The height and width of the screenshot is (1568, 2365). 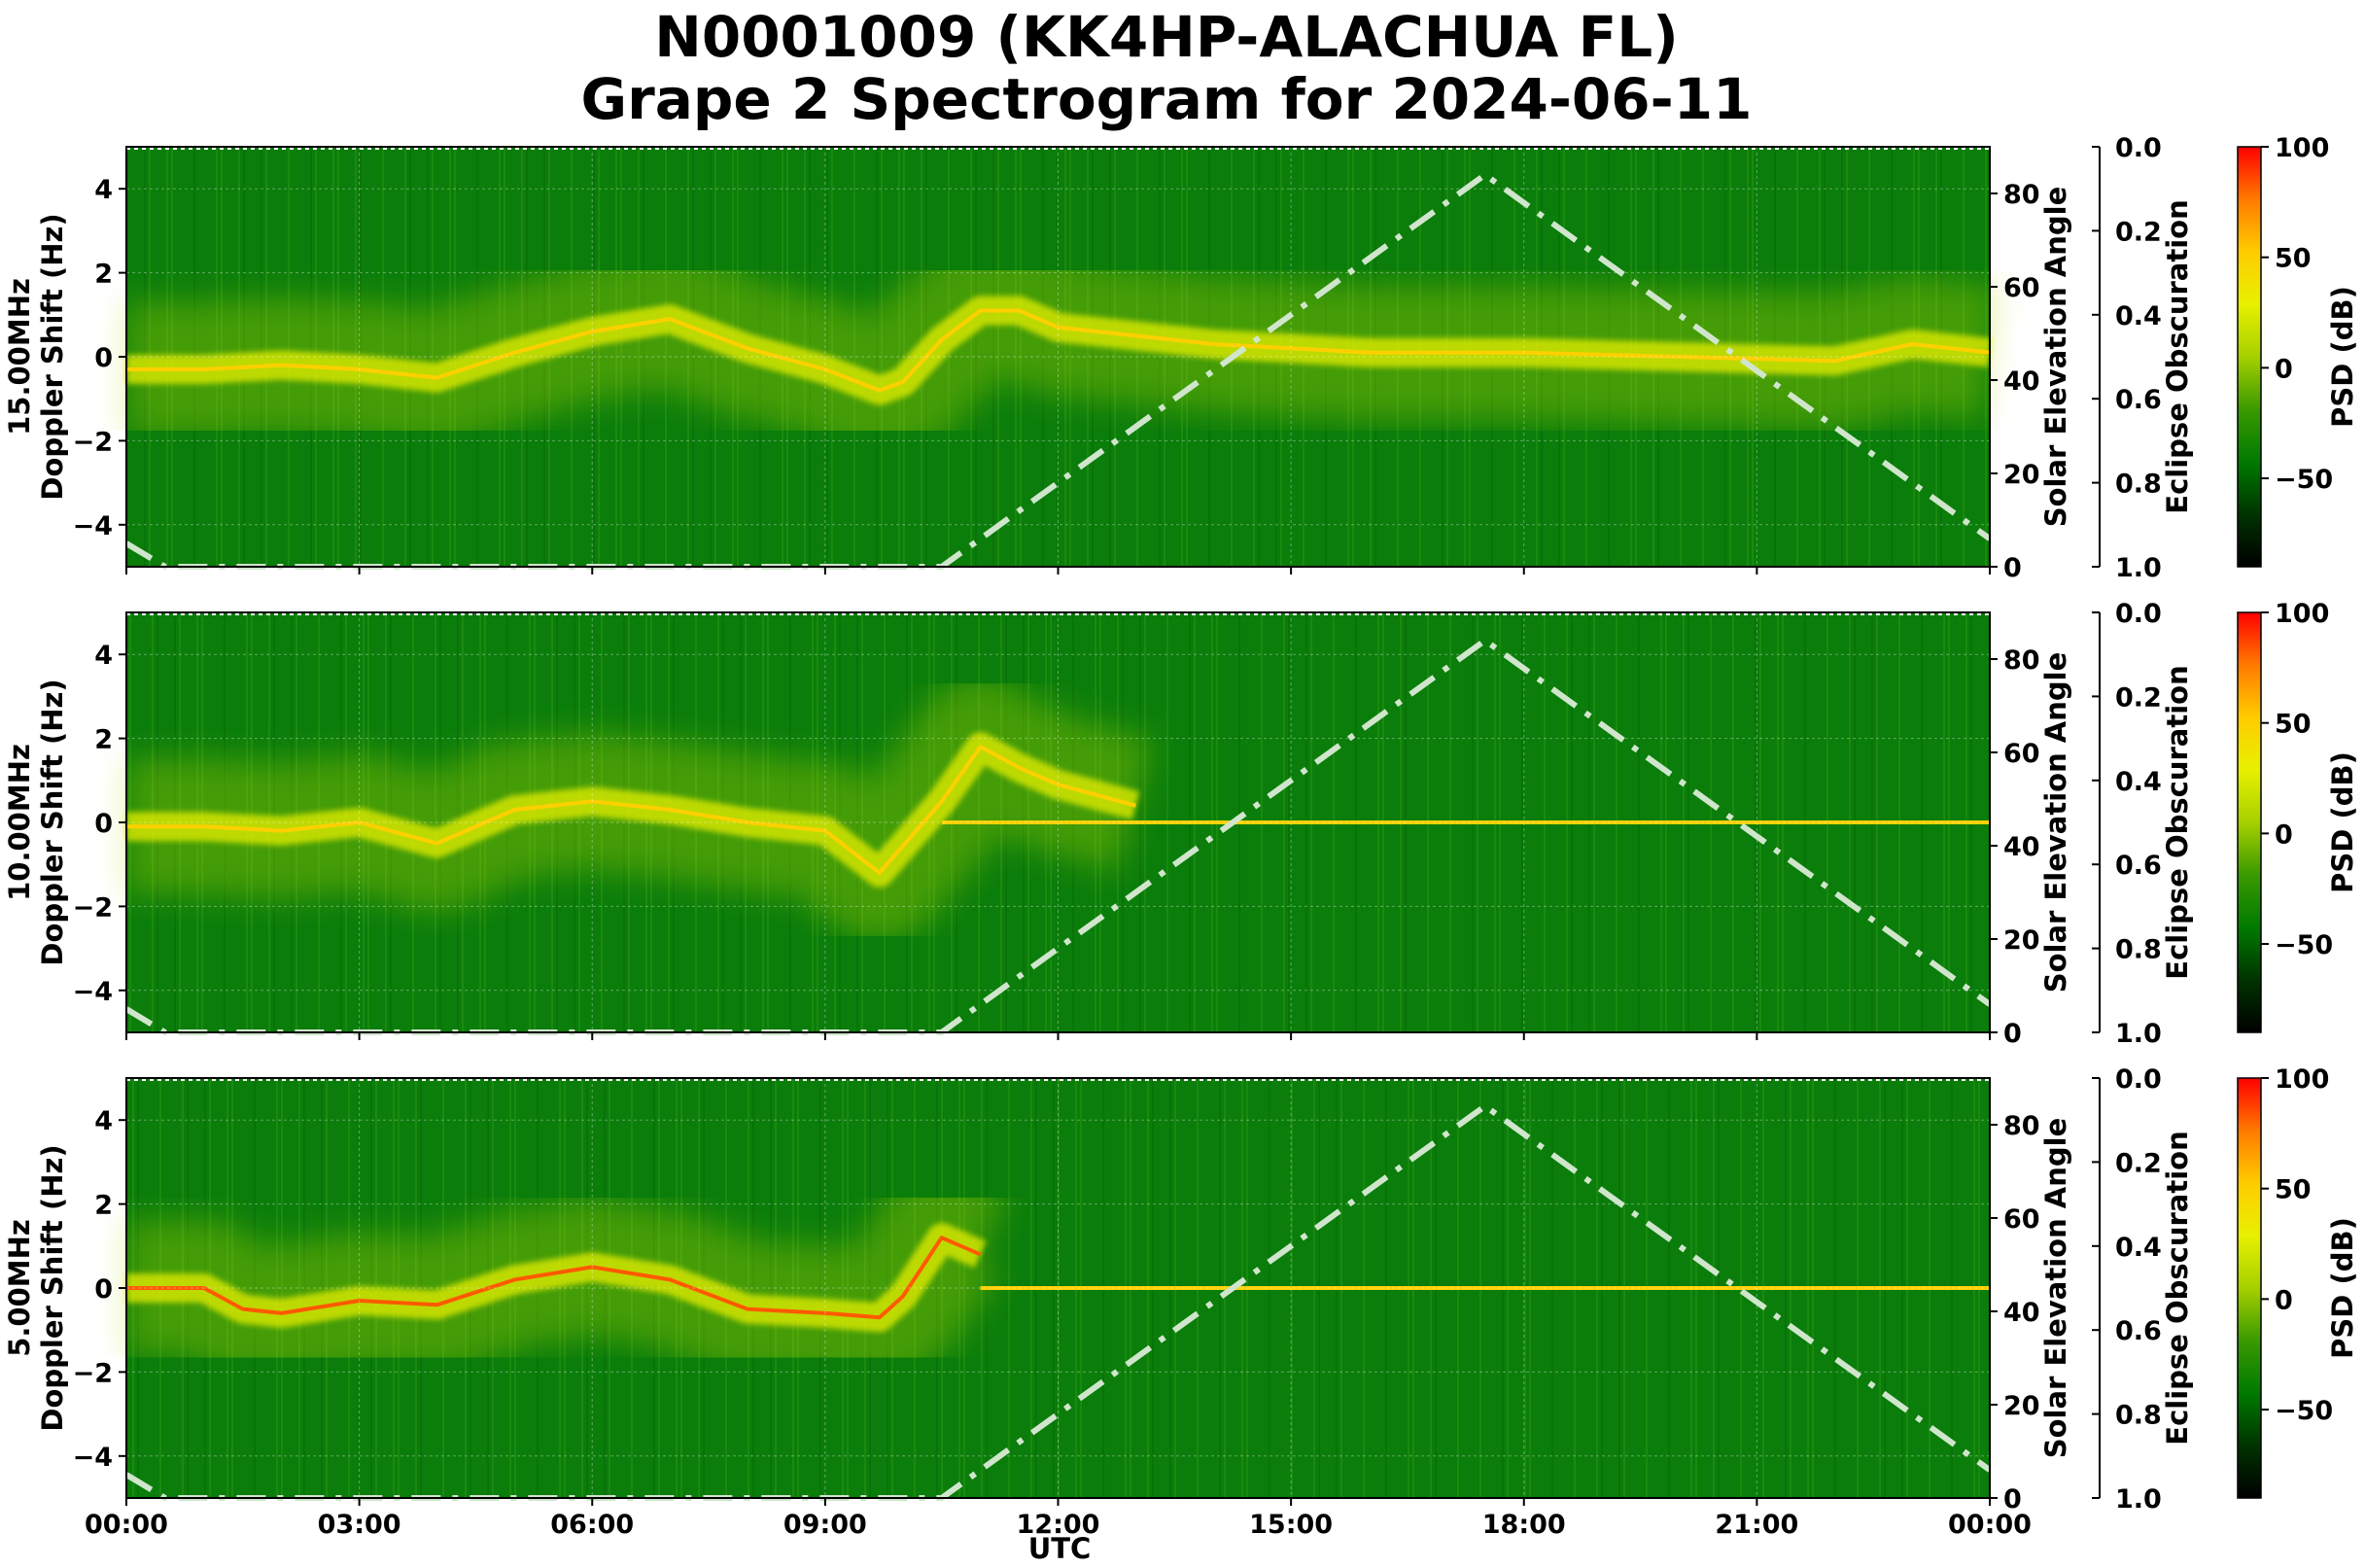 I want to click on x-tick-label: 21:00, so click(x=1756, y=1525).